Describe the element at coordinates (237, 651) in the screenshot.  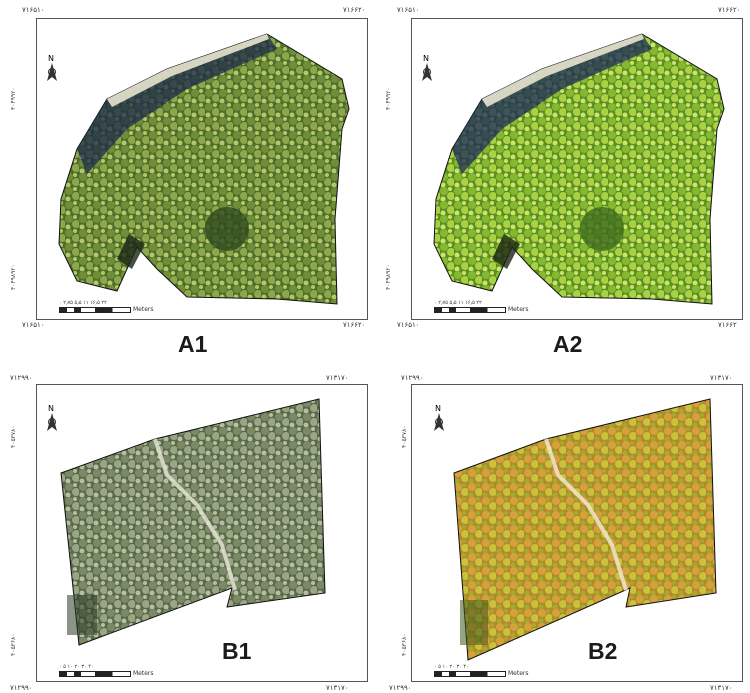
I see `panel-label: B1` at that location.